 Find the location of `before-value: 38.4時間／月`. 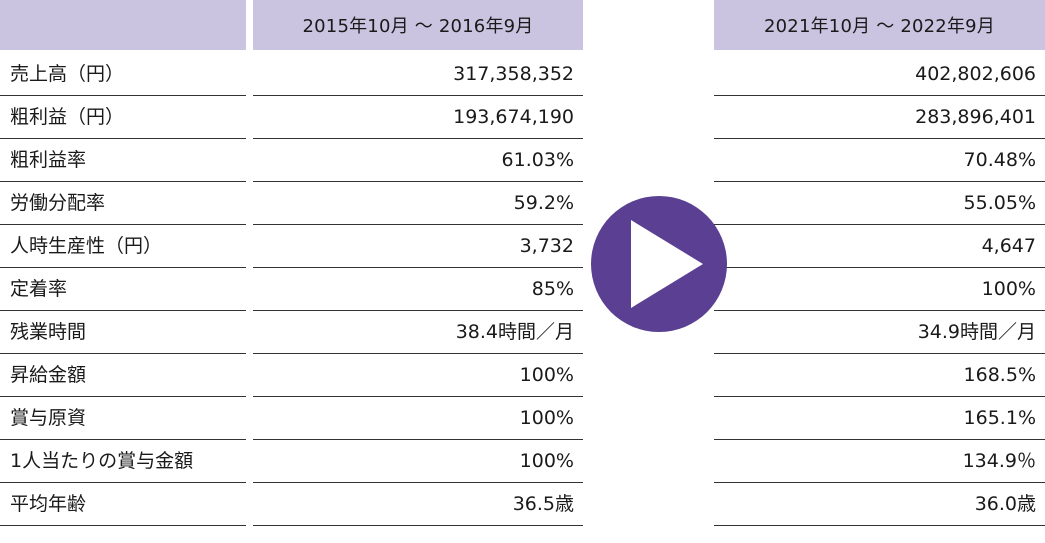

before-value: 38.4時間／月 is located at coordinates (418, 332).